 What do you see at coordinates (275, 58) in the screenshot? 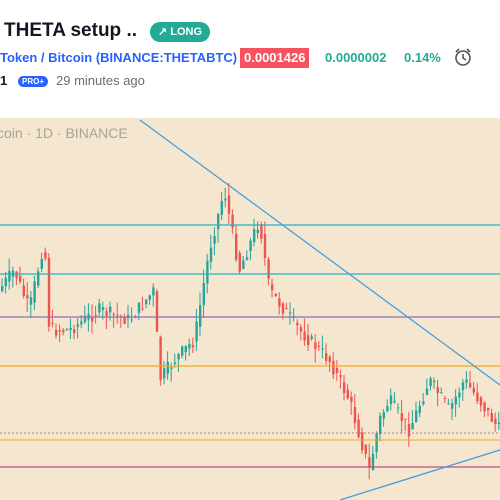
I see `price: 0.0001426` at bounding box center [275, 58].